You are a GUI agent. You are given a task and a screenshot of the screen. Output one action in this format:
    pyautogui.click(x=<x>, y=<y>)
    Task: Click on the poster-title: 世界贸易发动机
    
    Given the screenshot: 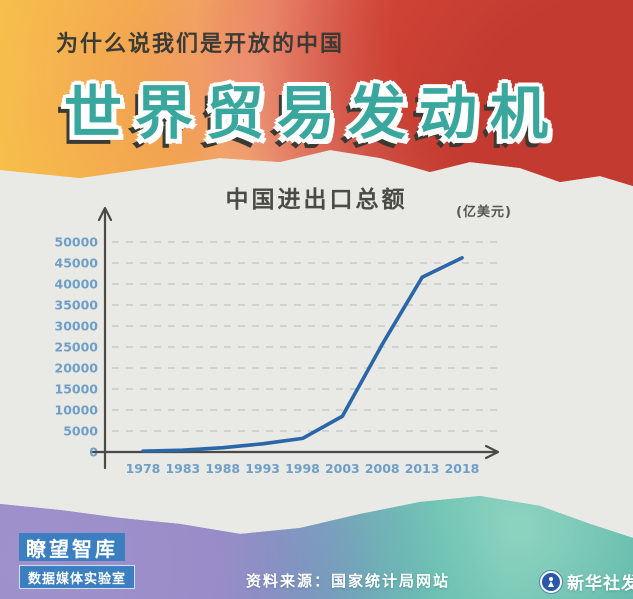 What is the action you would take?
    pyautogui.click(x=313, y=113)
    